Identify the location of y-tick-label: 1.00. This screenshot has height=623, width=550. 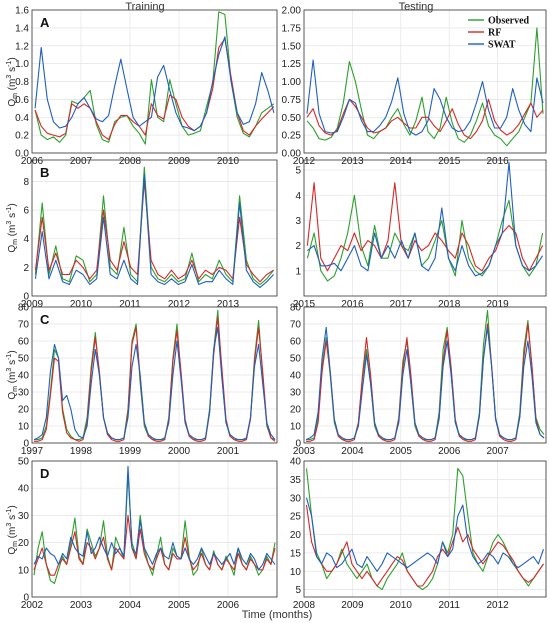
(292, 82).